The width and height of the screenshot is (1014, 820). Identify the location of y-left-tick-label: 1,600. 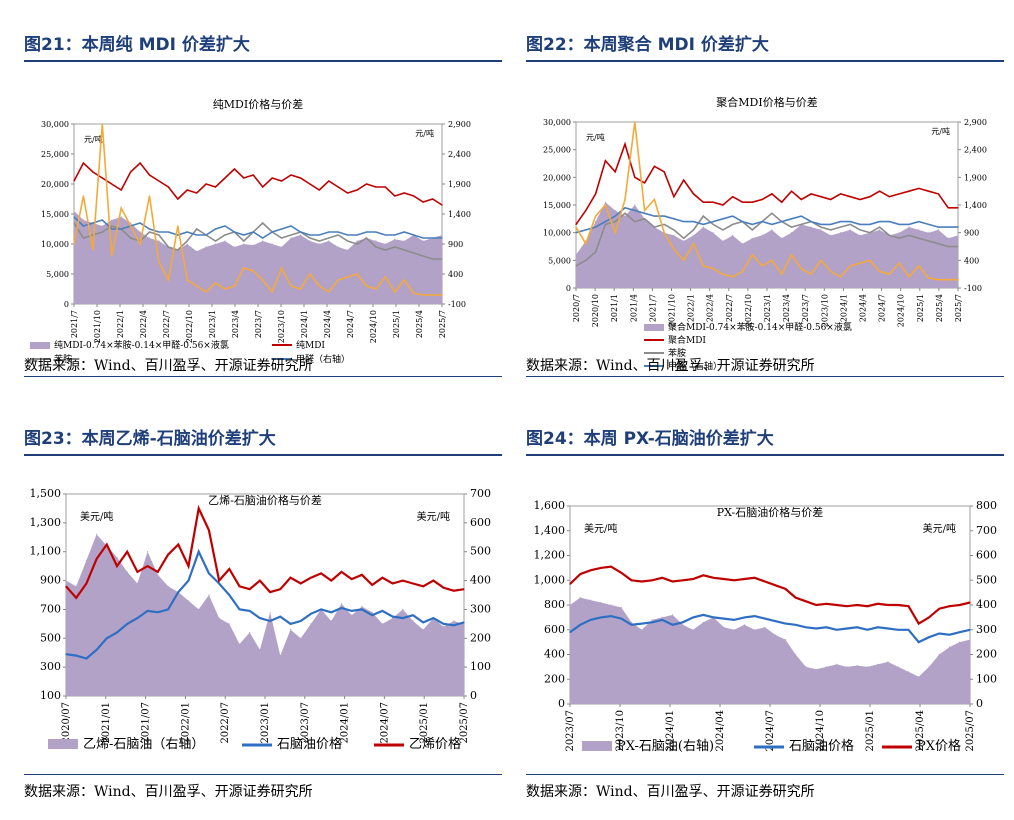
(550, 505).